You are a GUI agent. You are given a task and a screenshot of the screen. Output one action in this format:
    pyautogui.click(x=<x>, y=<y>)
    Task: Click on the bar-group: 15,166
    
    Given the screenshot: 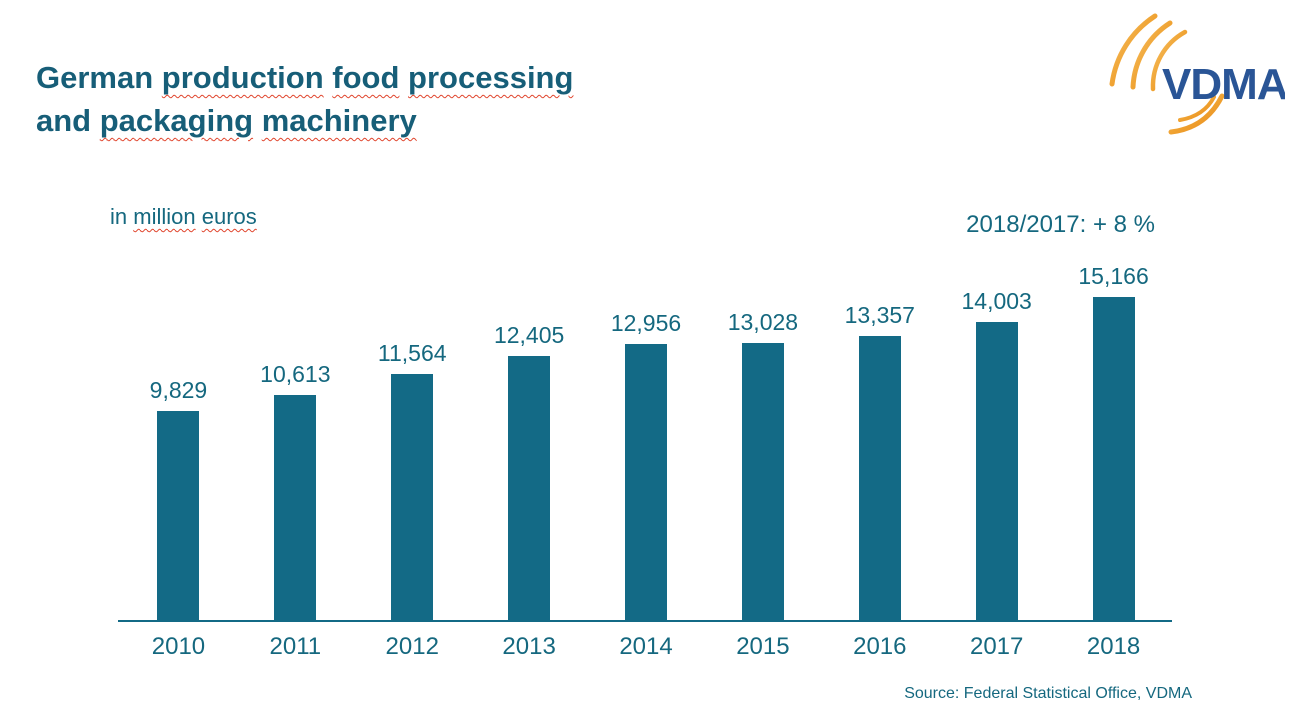 What is the action you would take?
    pyautogui.click(x=1113, y=442)
    